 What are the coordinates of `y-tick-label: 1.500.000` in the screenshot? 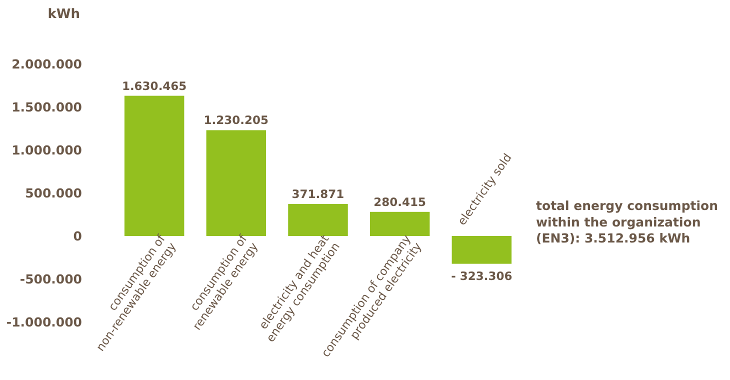 It's located at (47, 106).